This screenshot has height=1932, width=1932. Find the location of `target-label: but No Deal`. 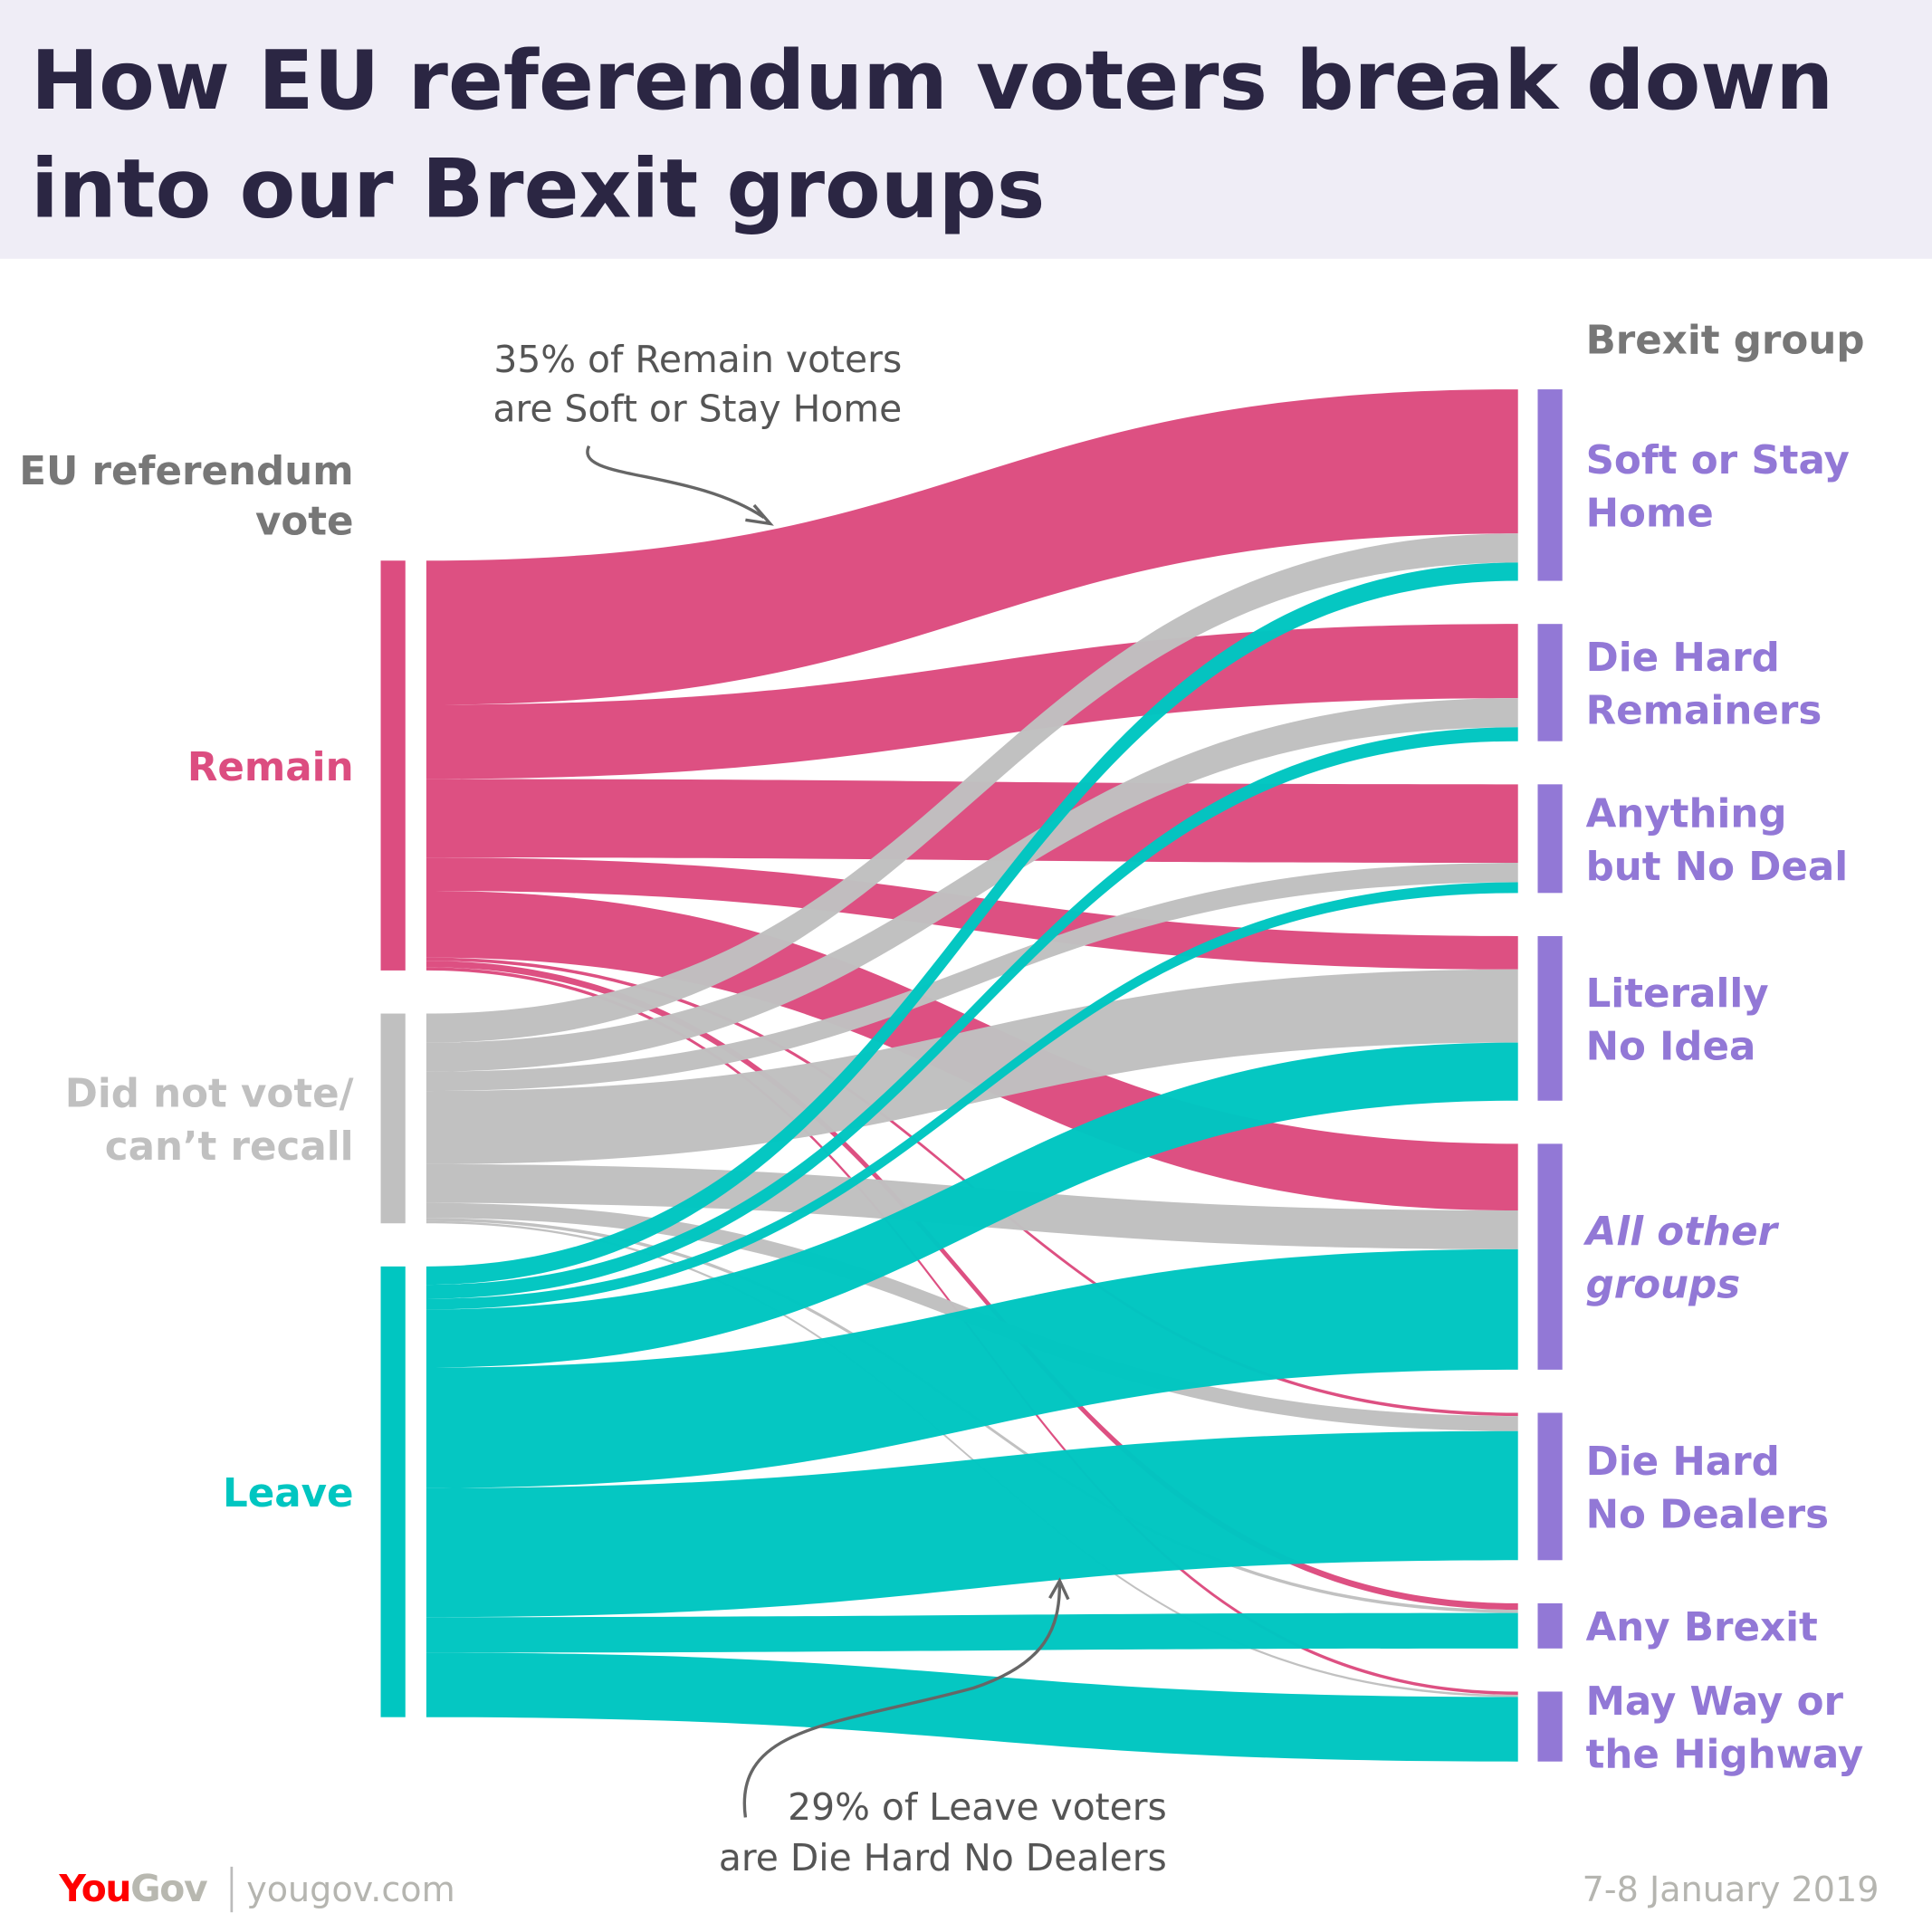

target-label: but No Deal is located at coordinates (1717, 867).